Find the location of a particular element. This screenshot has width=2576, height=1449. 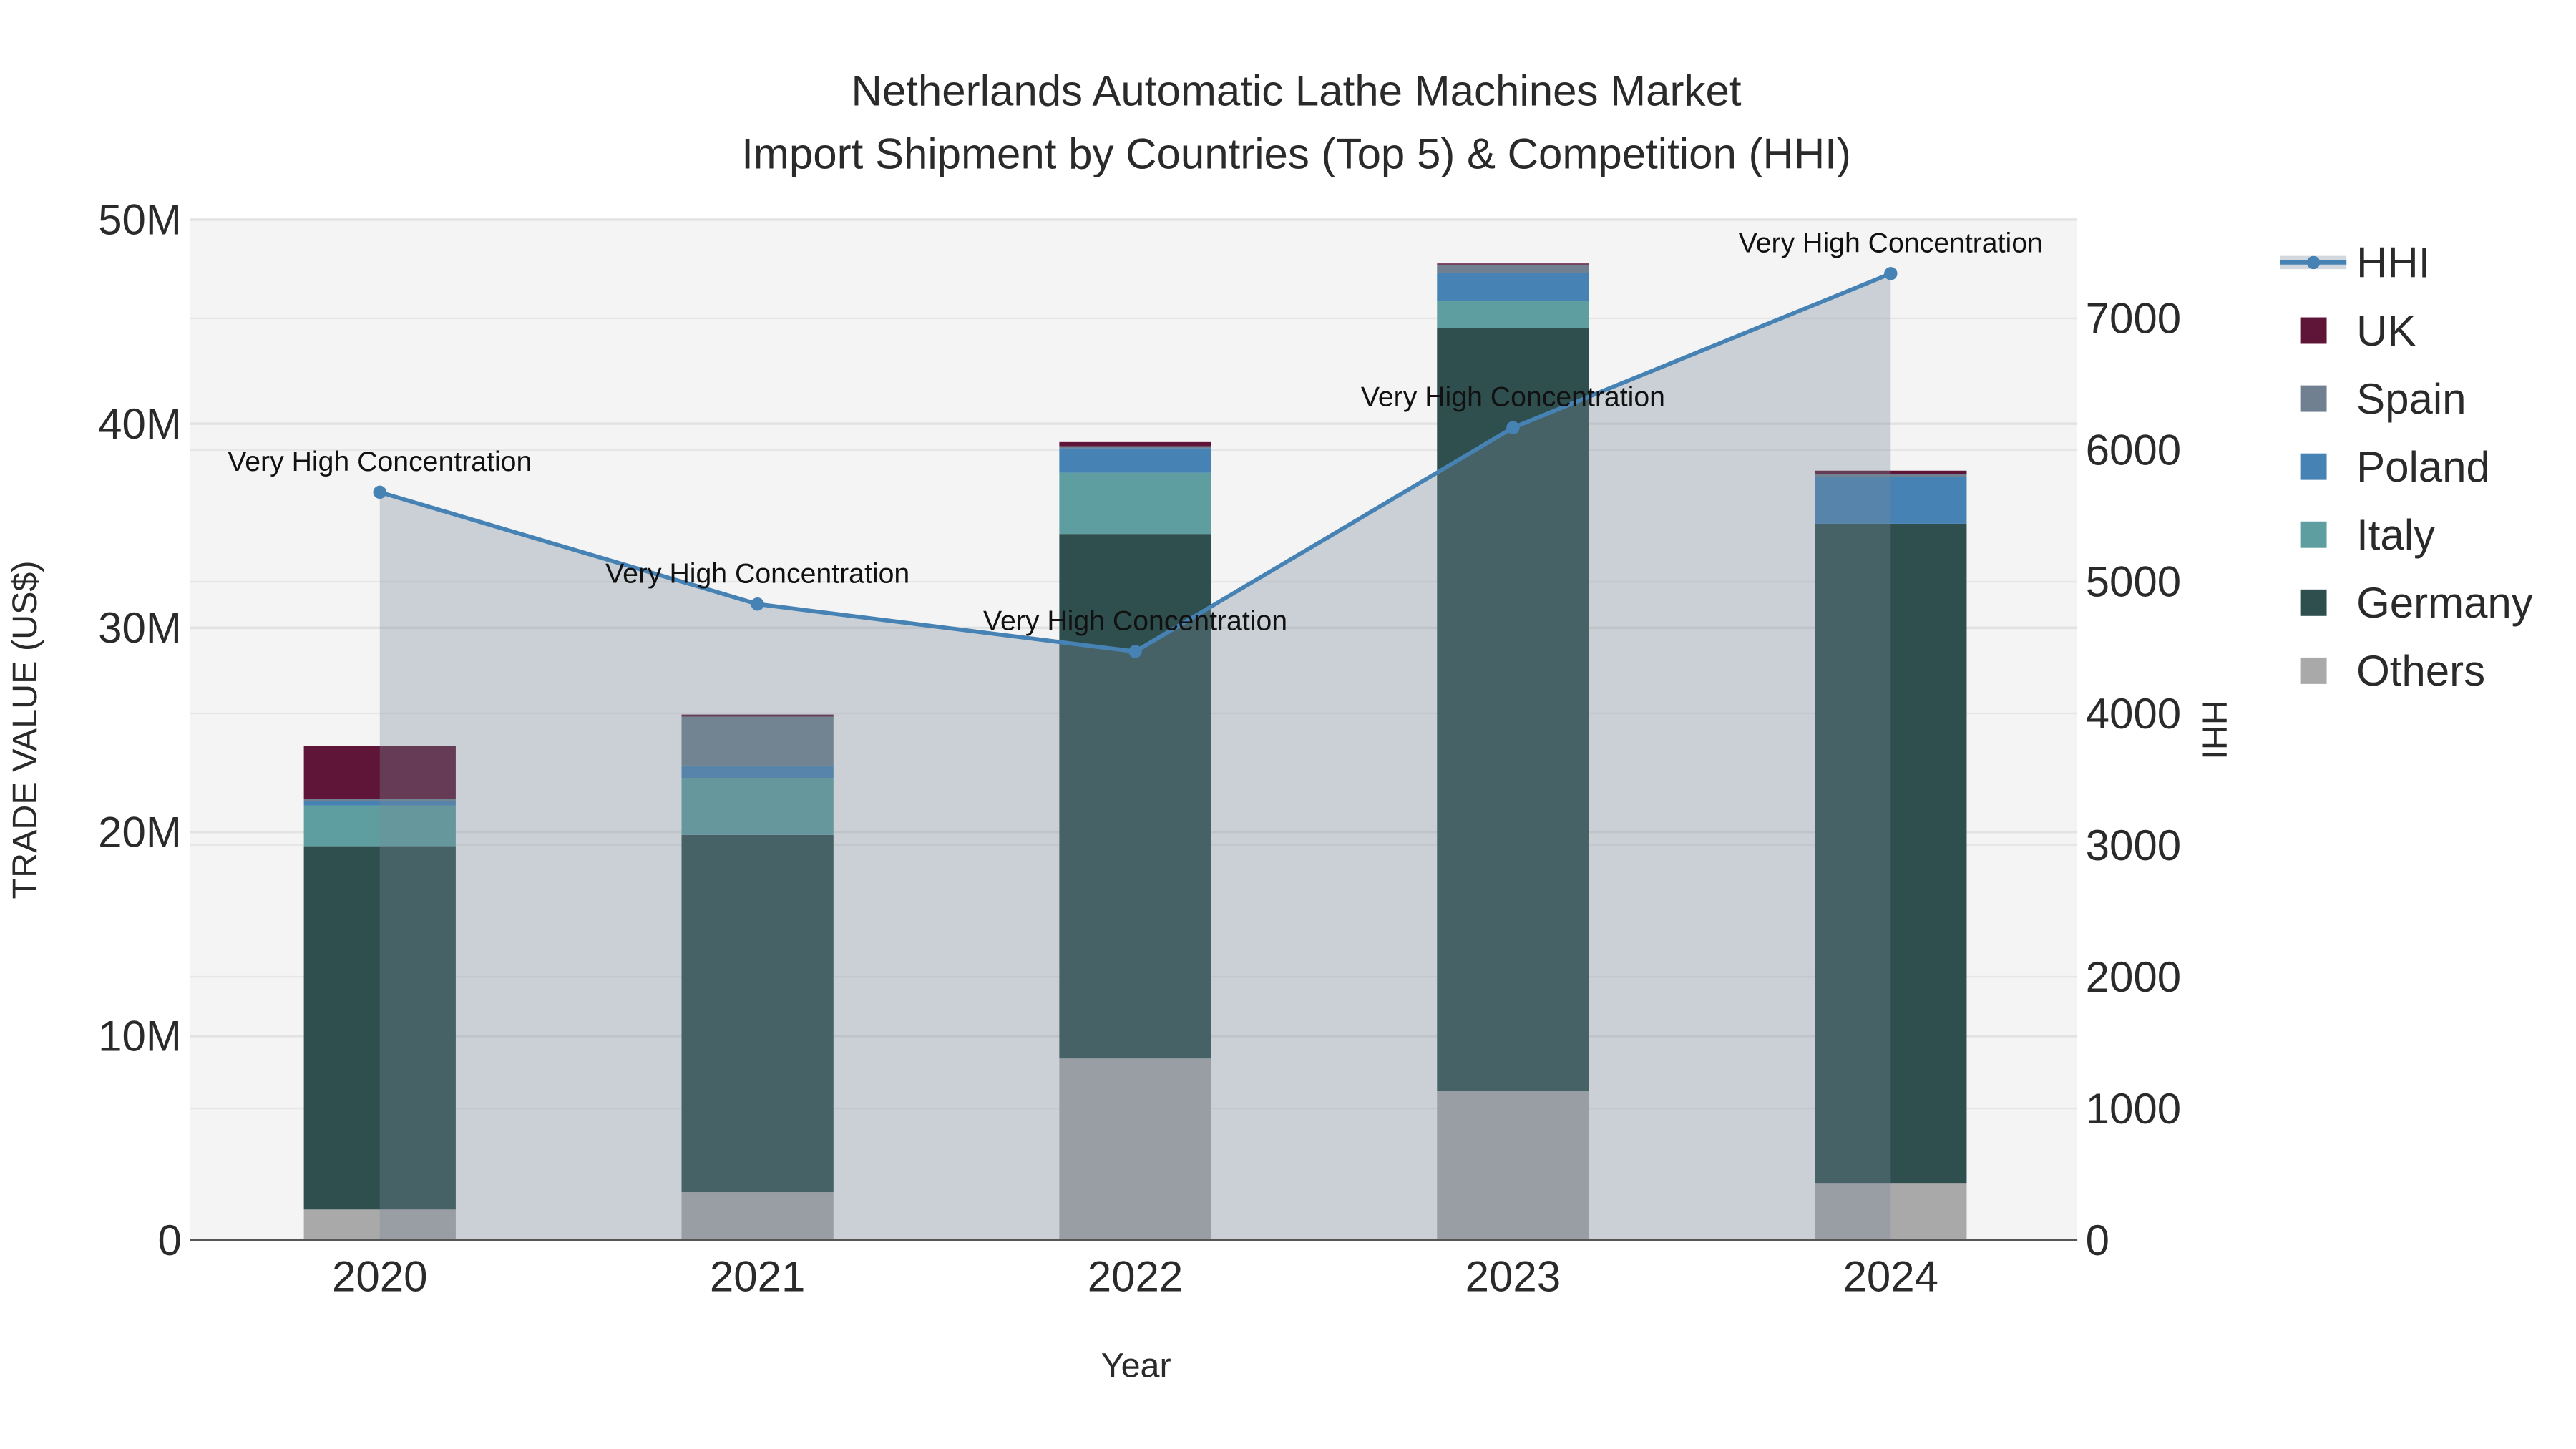

bar-others-2024 is located at coordinates (1891, 1212).